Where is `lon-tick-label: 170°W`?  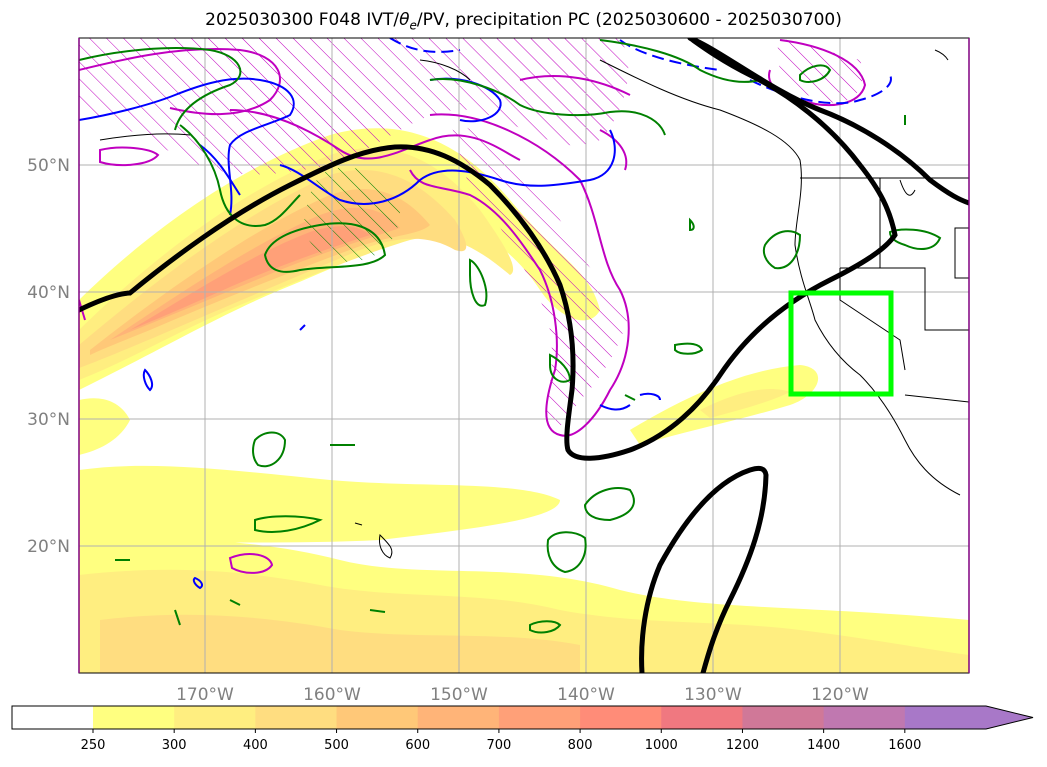 lon-tick-label: 170°W is located at coordinates (205, 695).